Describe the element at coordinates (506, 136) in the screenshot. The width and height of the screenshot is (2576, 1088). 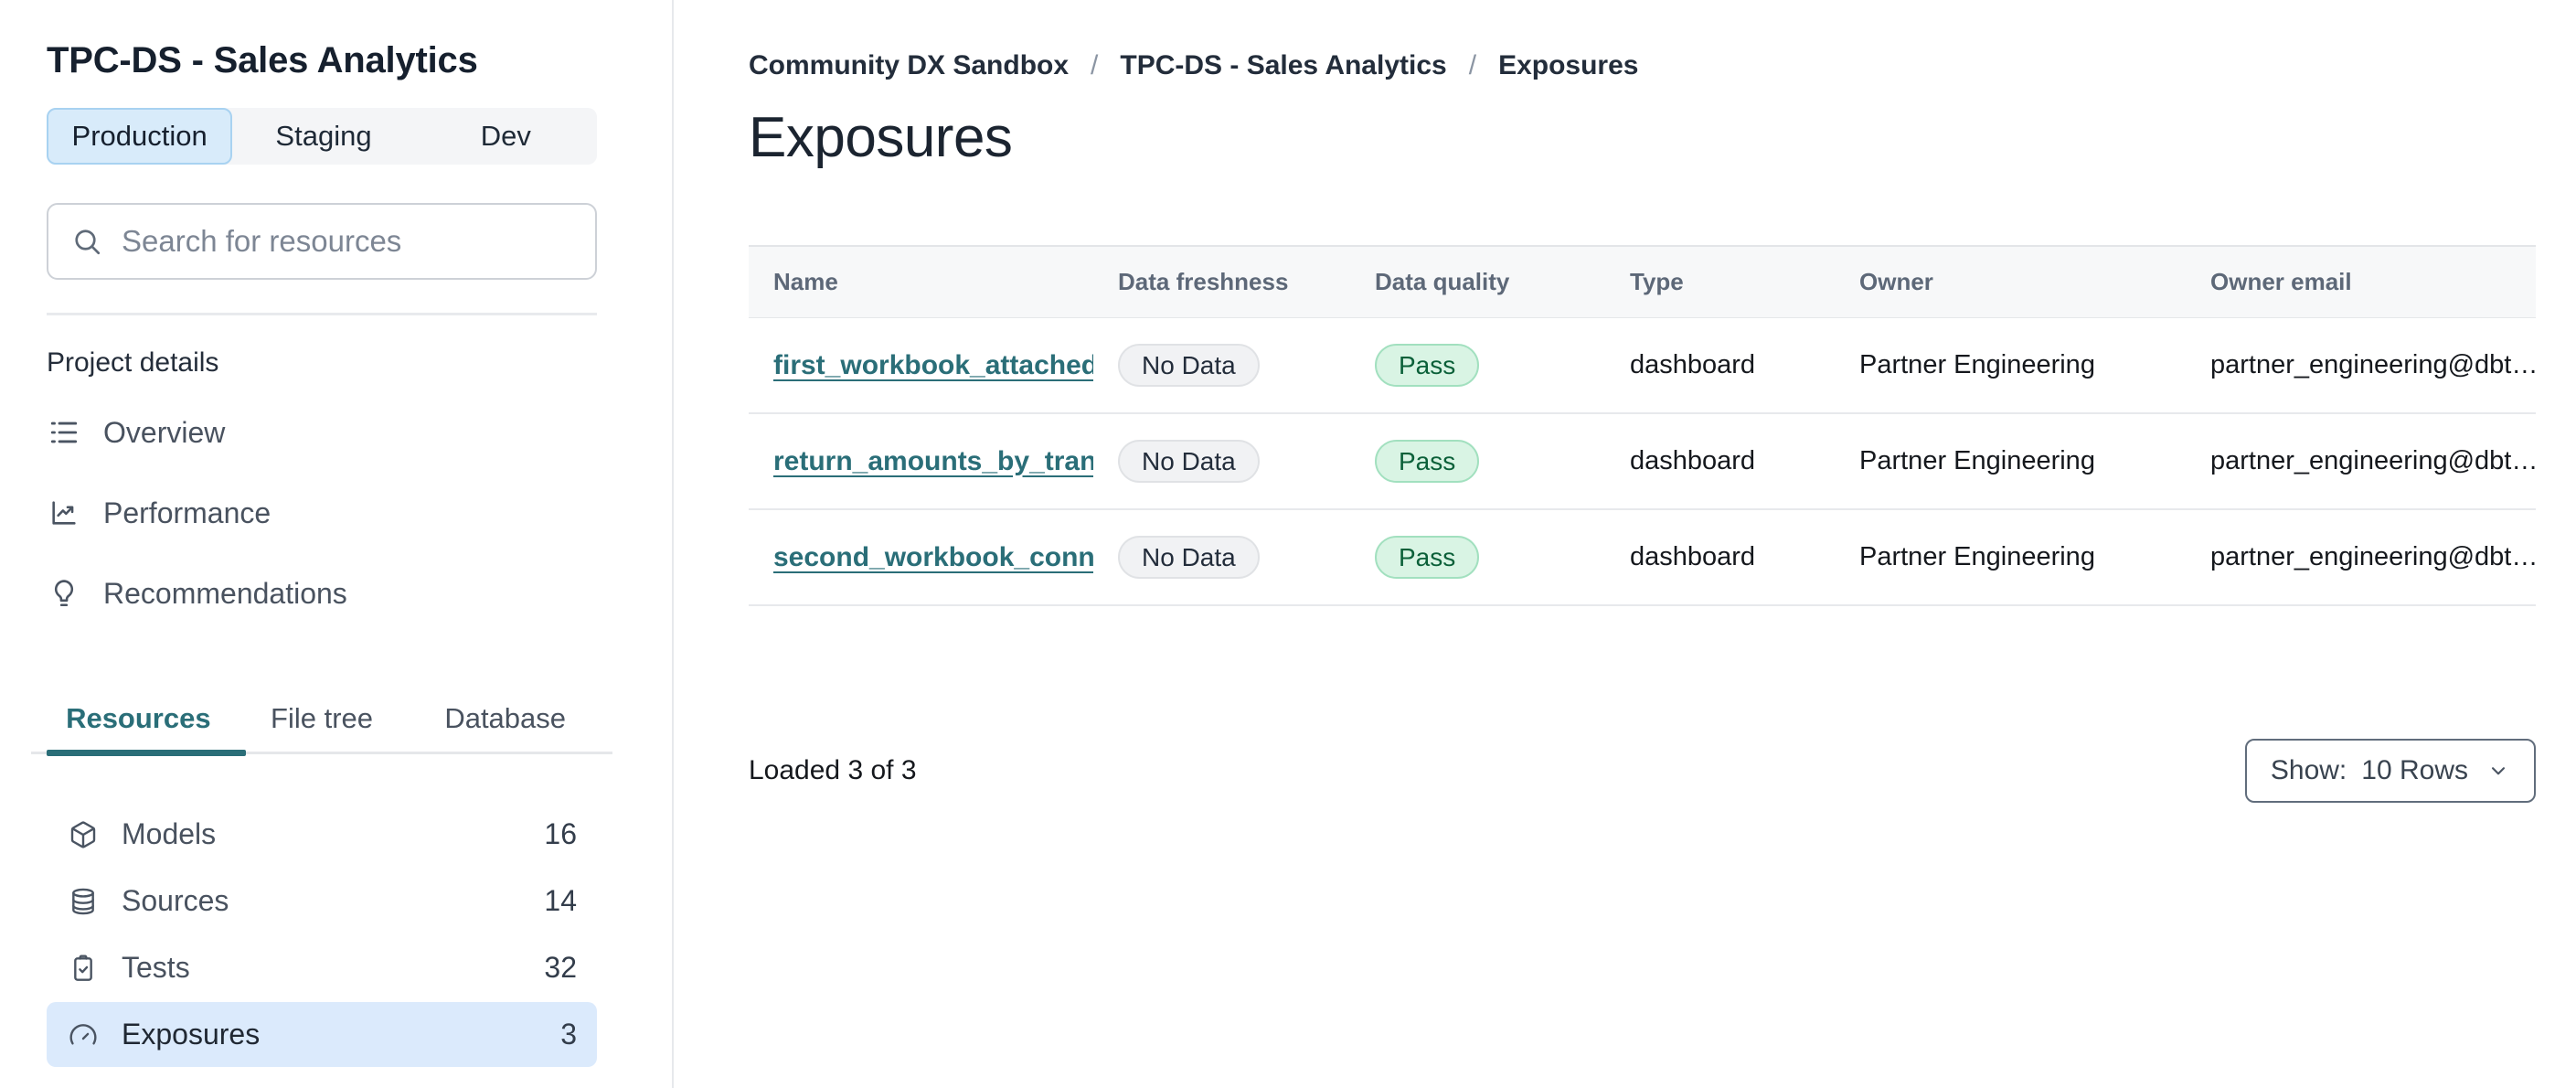
I see `tab-dev: Dev` at that location.